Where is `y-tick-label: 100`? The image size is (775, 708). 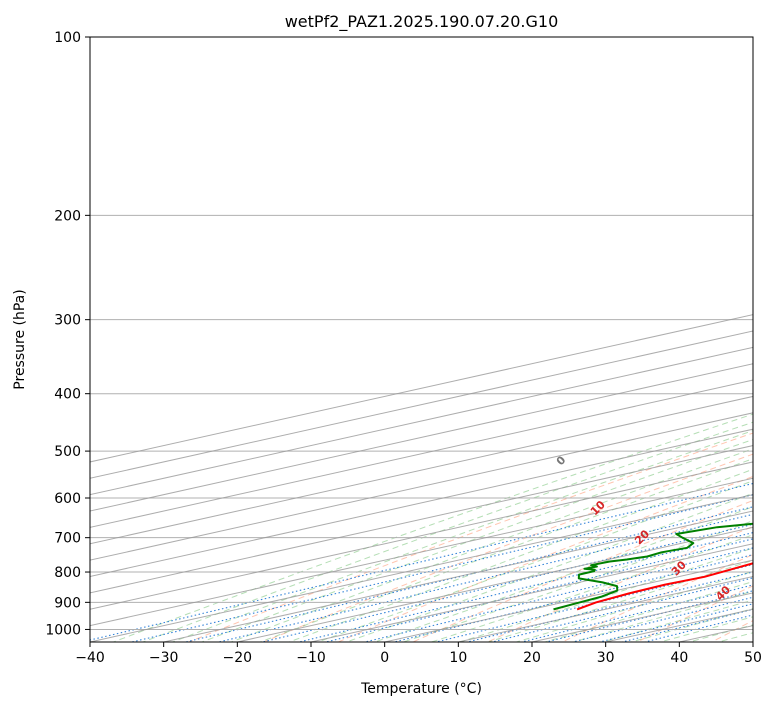
y-tick-label: 100 is located at coordinates (67, 38).